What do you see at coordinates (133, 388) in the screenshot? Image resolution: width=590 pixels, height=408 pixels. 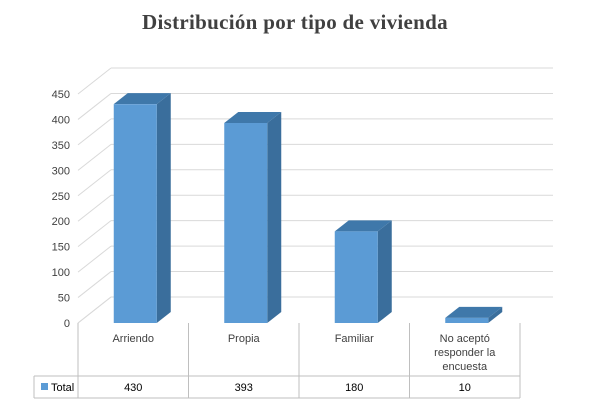 I see `data-label: 430` at bounding box center [133, 388].